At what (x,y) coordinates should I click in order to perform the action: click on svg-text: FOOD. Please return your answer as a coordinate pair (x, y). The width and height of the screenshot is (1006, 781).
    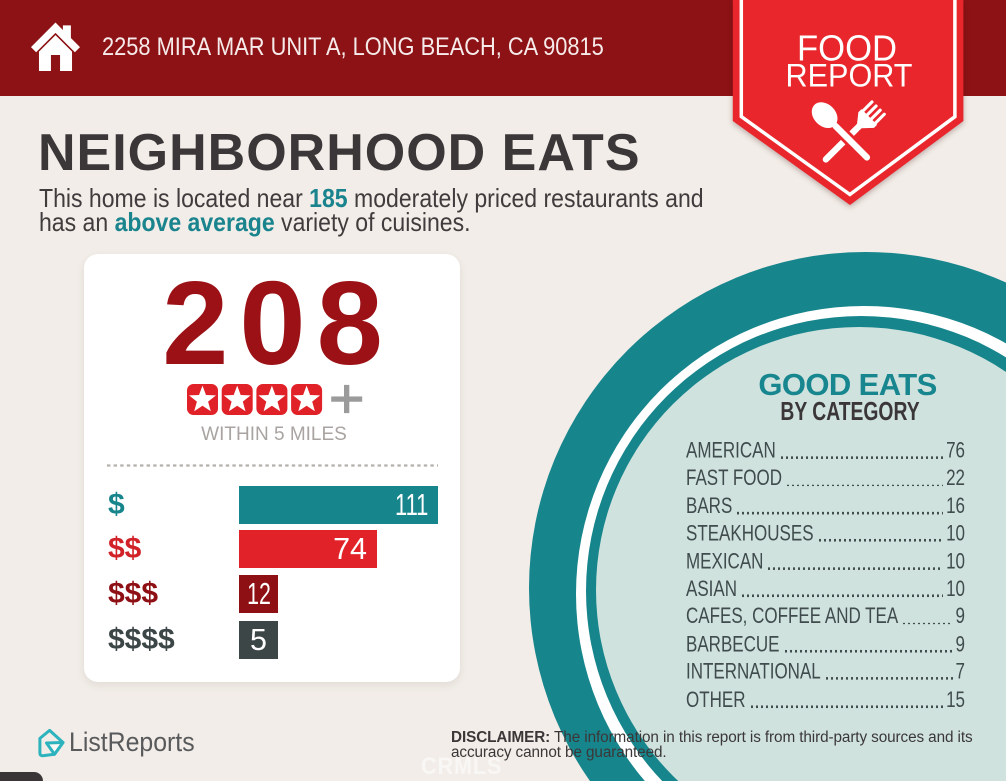
    Looking at the image, I should click on (847, 47).